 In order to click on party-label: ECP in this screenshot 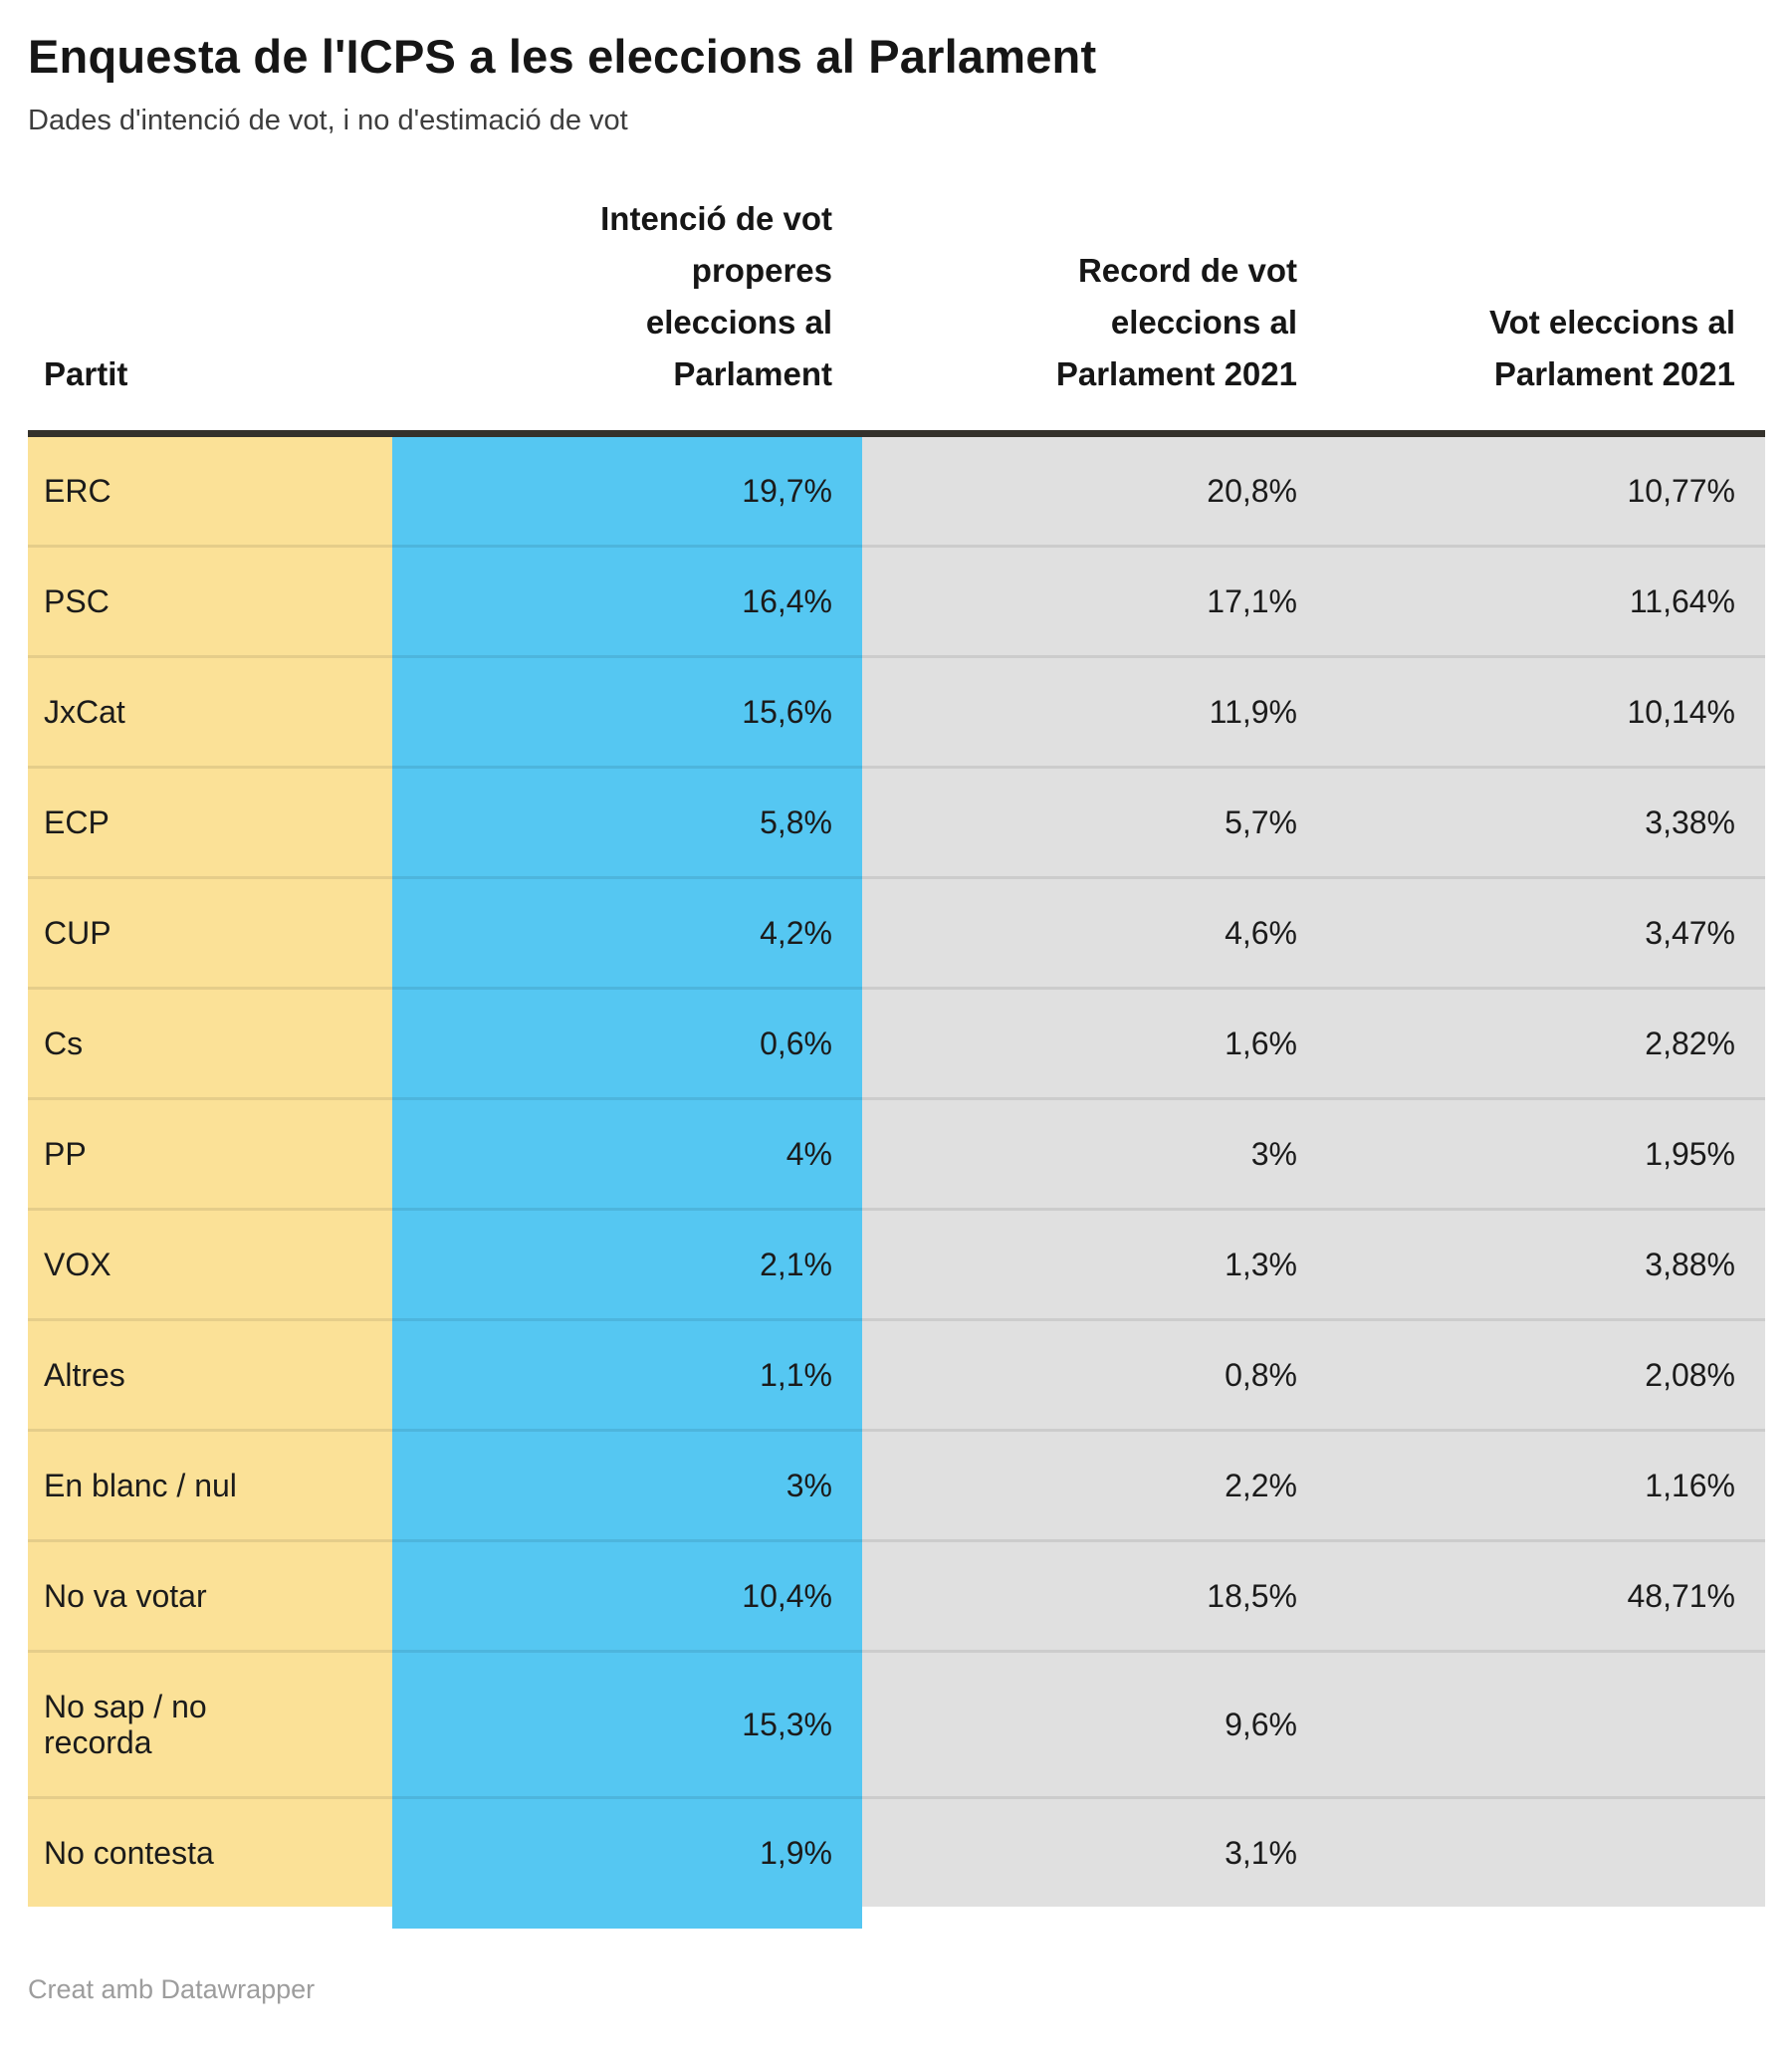, I will do `click(77, 822)`.